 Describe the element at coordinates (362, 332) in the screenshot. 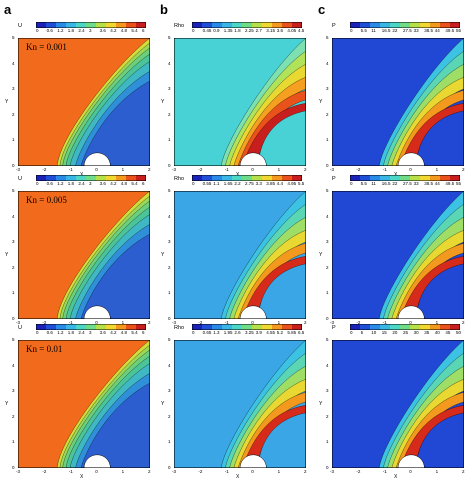

I see `colorbar-tick-label: 5` at that location.